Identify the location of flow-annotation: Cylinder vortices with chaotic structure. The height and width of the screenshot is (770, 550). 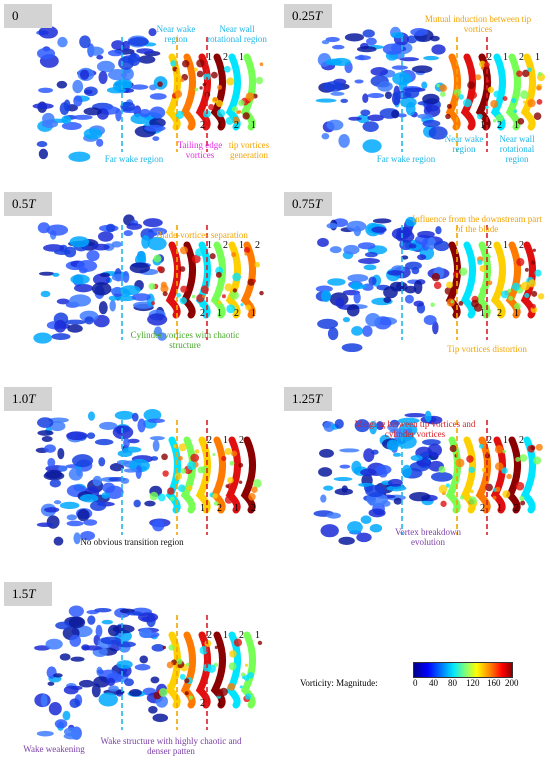
(185, 340).